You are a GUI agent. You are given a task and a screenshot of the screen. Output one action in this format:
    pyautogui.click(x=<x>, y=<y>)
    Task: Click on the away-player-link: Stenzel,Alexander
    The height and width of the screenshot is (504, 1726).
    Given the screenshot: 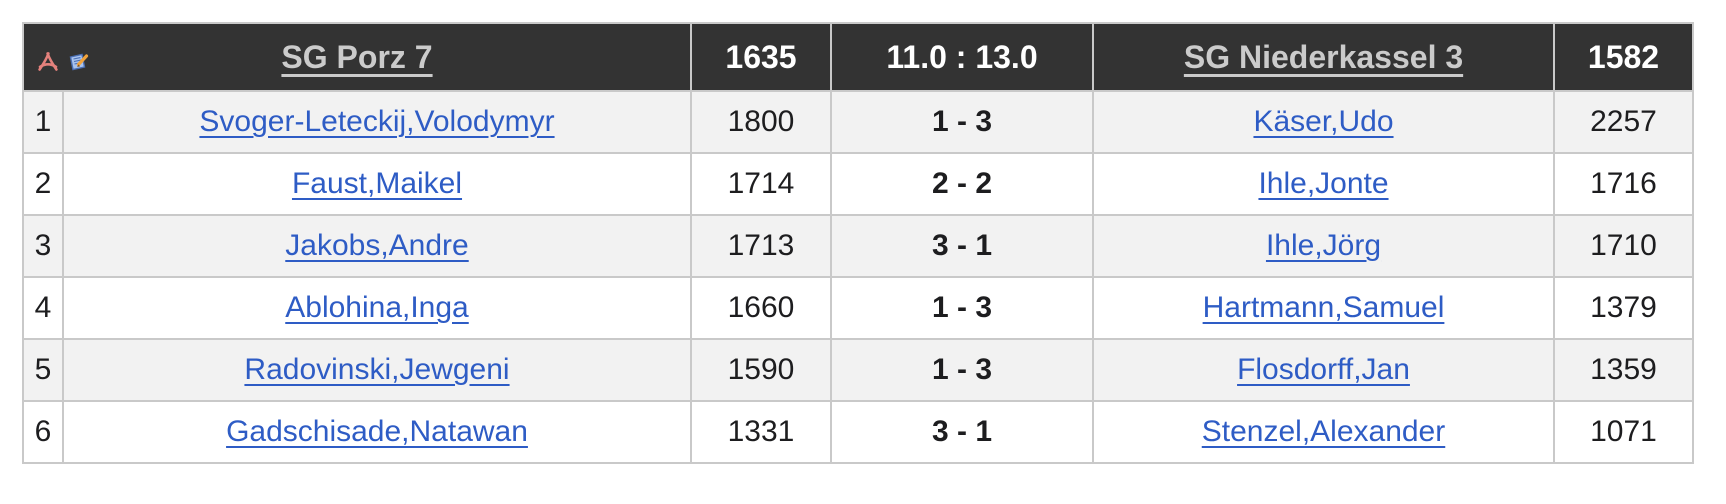 What is the action you would take?
    pyautogui.click(x=1323, y=431)
    